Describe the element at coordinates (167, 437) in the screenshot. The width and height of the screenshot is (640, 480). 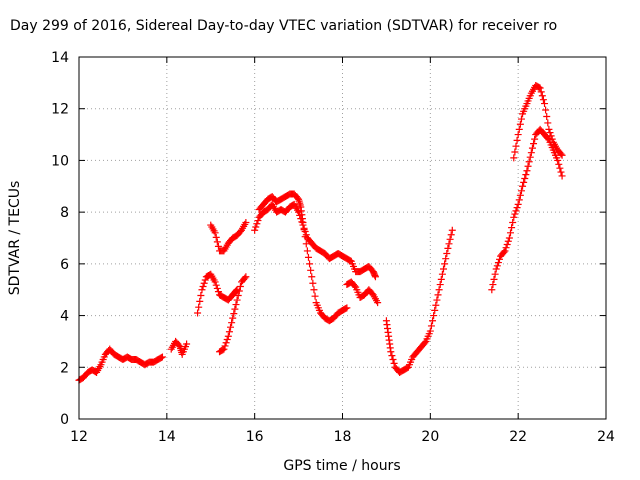
I see `x-tick-label: 14` at that location.